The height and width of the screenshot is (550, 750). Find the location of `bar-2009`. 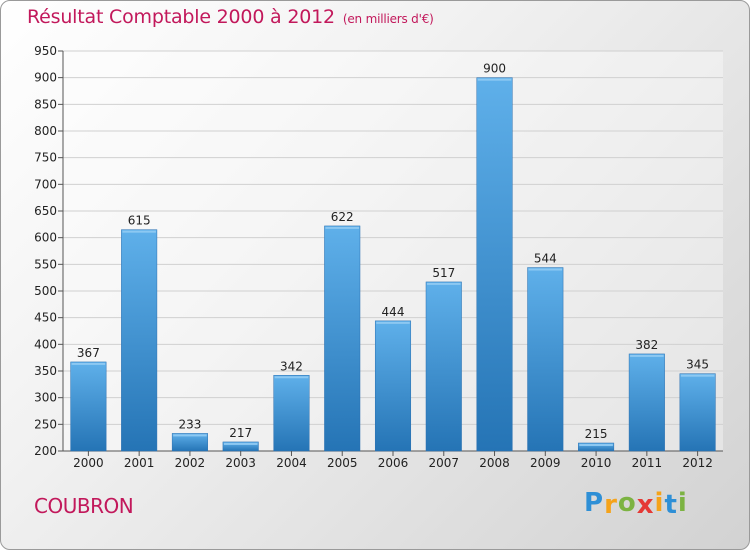

bar-2009 is located at coordinates (545, 359).